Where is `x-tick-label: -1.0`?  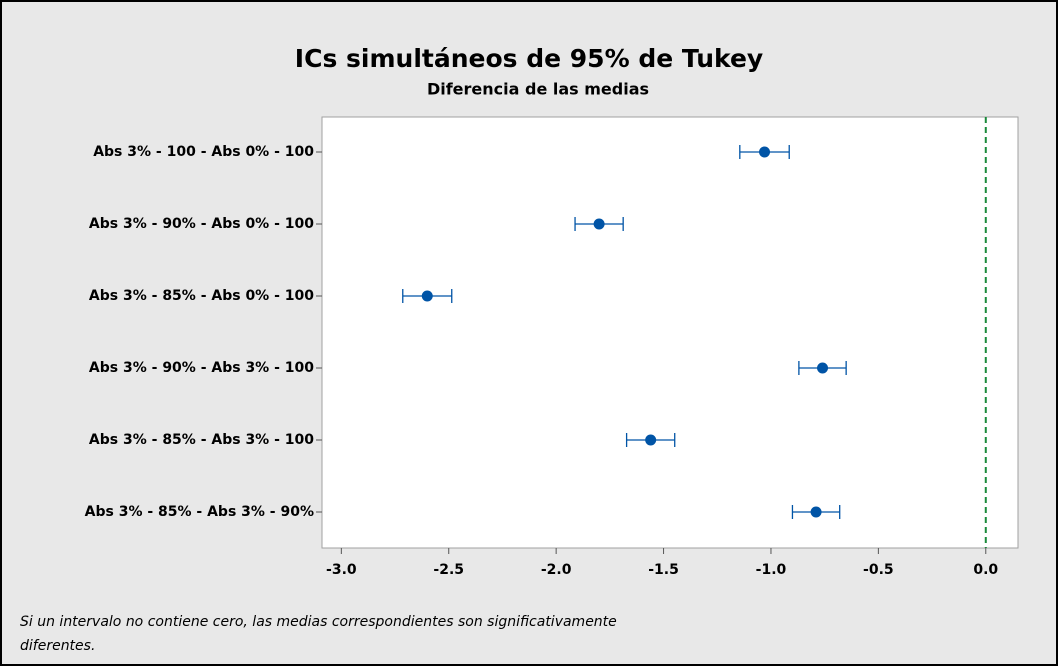 x-tick-label: -1.0 is located at coordinates (771, 570).